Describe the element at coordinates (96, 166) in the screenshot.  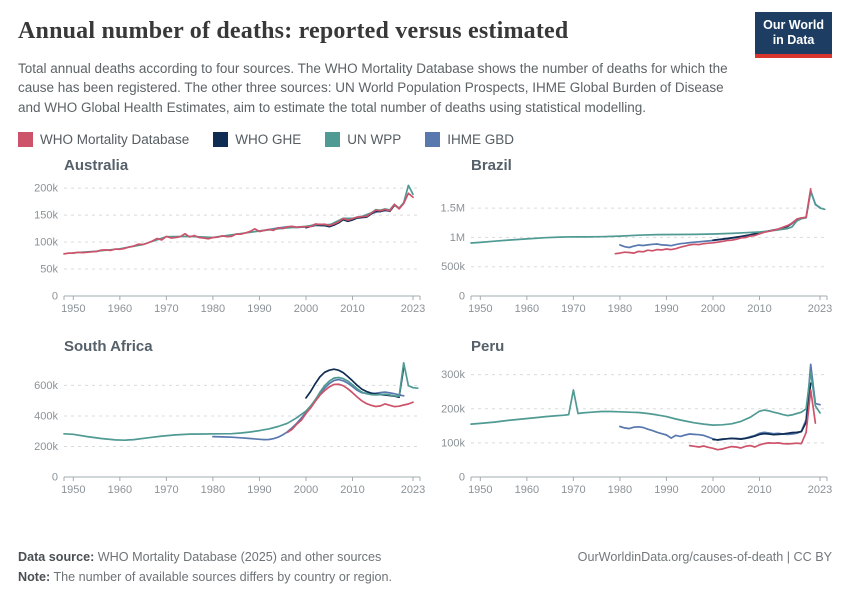
I see `chart-title: Australia` at that location.